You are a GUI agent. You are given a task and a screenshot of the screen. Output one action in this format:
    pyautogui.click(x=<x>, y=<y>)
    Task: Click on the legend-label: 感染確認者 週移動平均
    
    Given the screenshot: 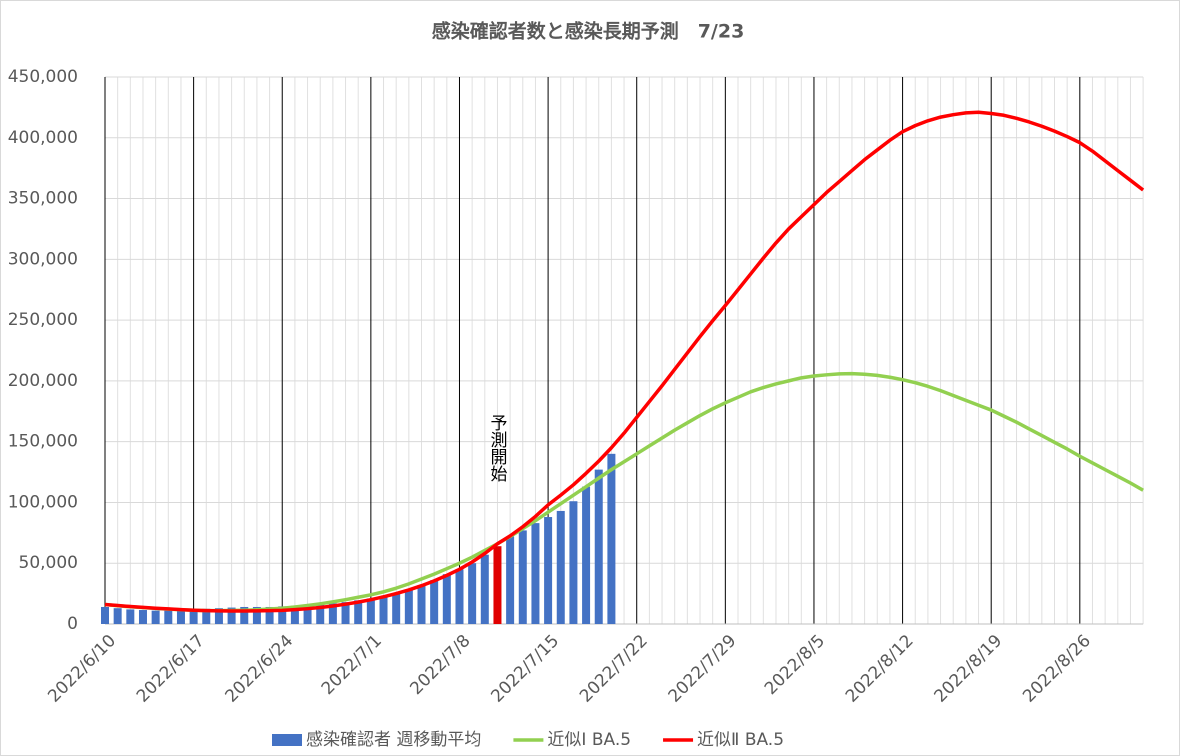 What is the action you would take?
    pyautogui.click(x=393, y=740)
    